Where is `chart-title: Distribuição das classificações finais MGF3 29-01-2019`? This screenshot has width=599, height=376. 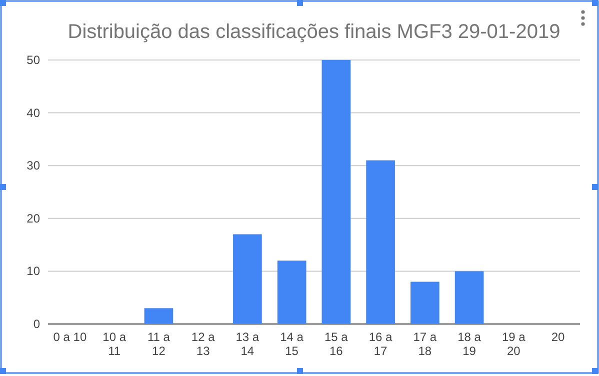 chart-title: Distribuição das classificações finais MGF3 29-01-2019 is located at coordinates (314, 32).